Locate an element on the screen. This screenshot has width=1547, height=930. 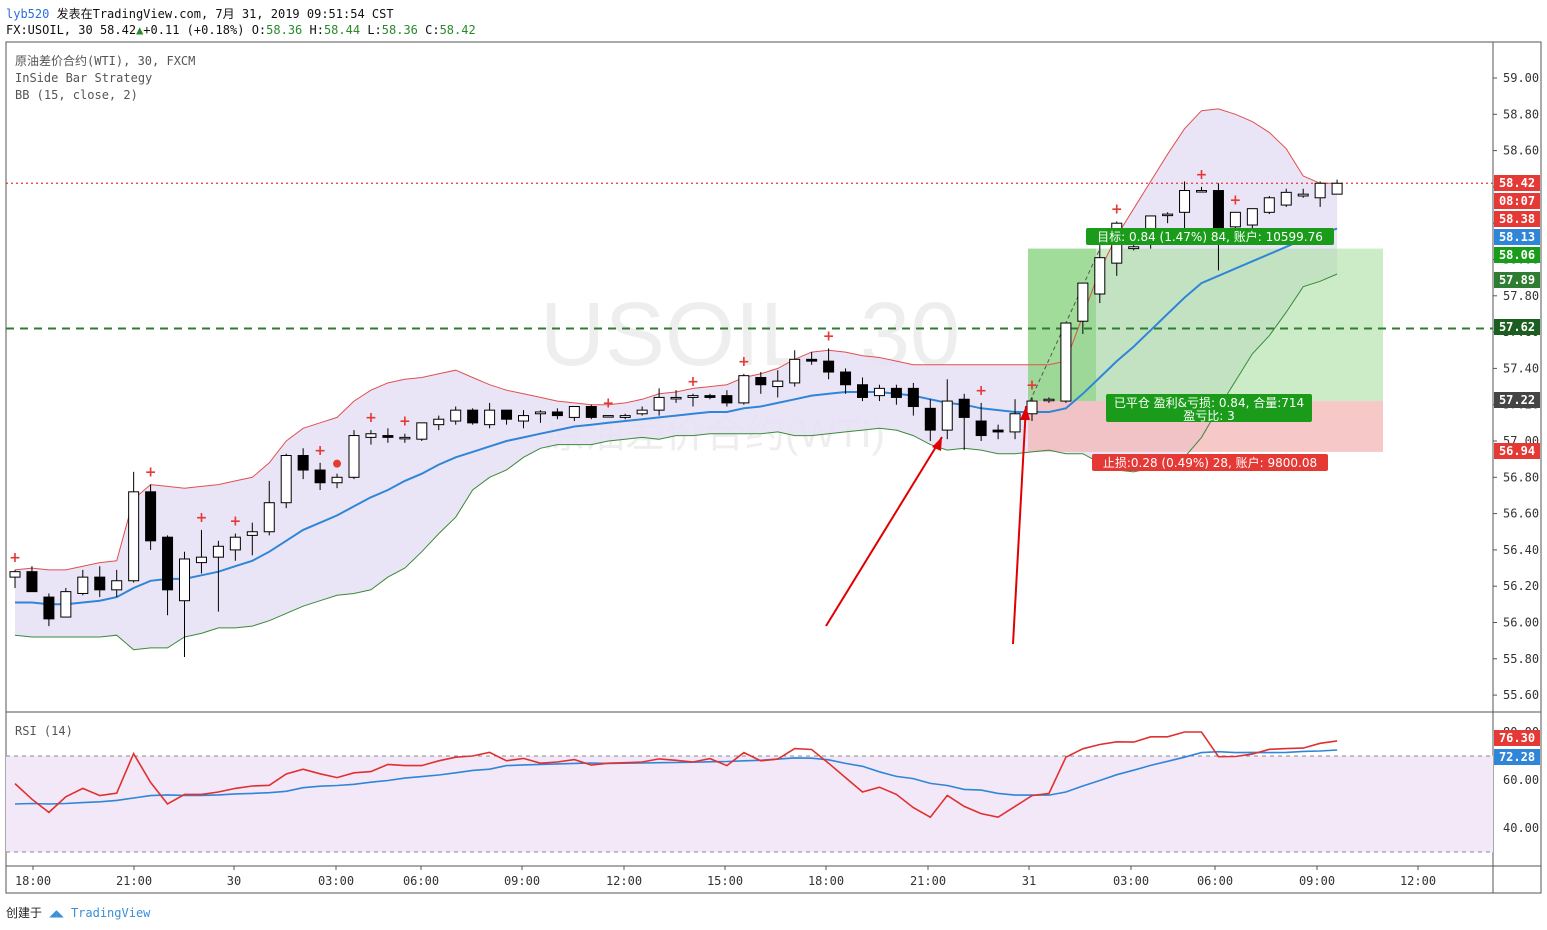
stop-label: 止损:0.28 (0.49%) 28, 账户: 9800.08 is located at coordinates (1210, 462).